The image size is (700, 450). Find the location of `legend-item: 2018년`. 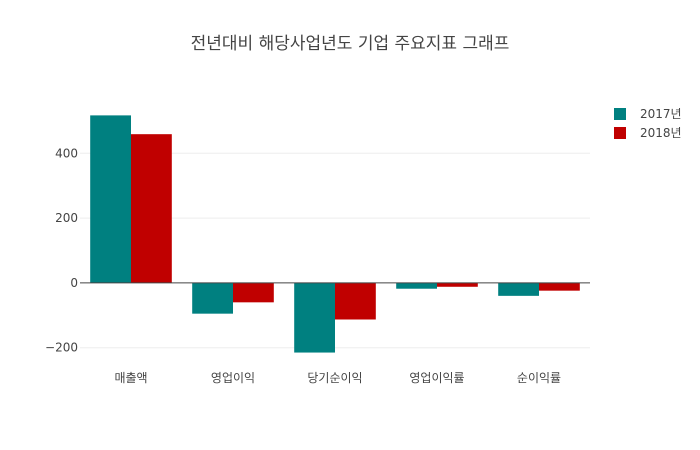

legend-item: 2018년 is located at coordinates (648, 133).